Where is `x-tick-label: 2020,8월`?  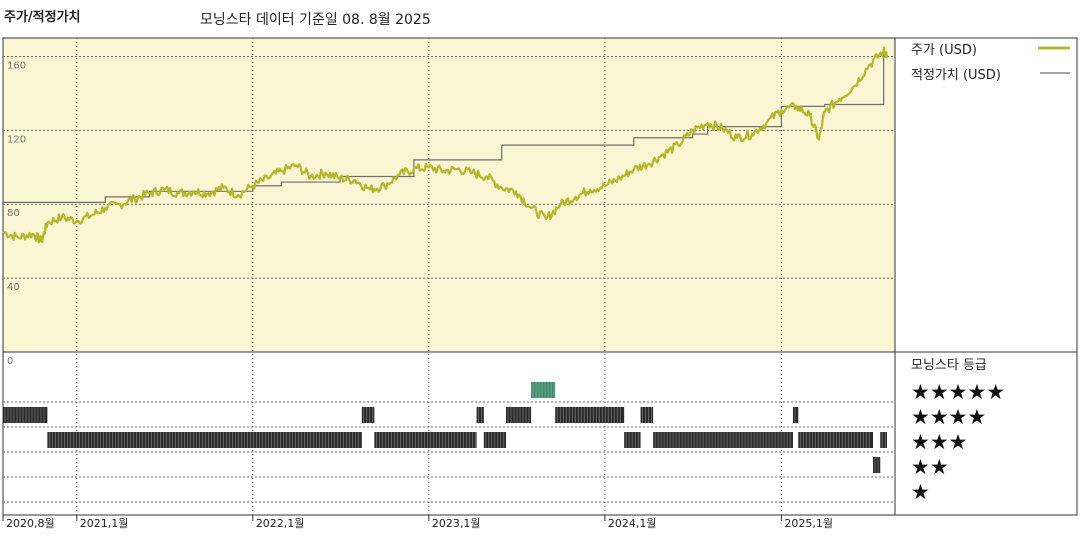 x-tick-label: 2020,8월 is located at coordinates (30, 523).